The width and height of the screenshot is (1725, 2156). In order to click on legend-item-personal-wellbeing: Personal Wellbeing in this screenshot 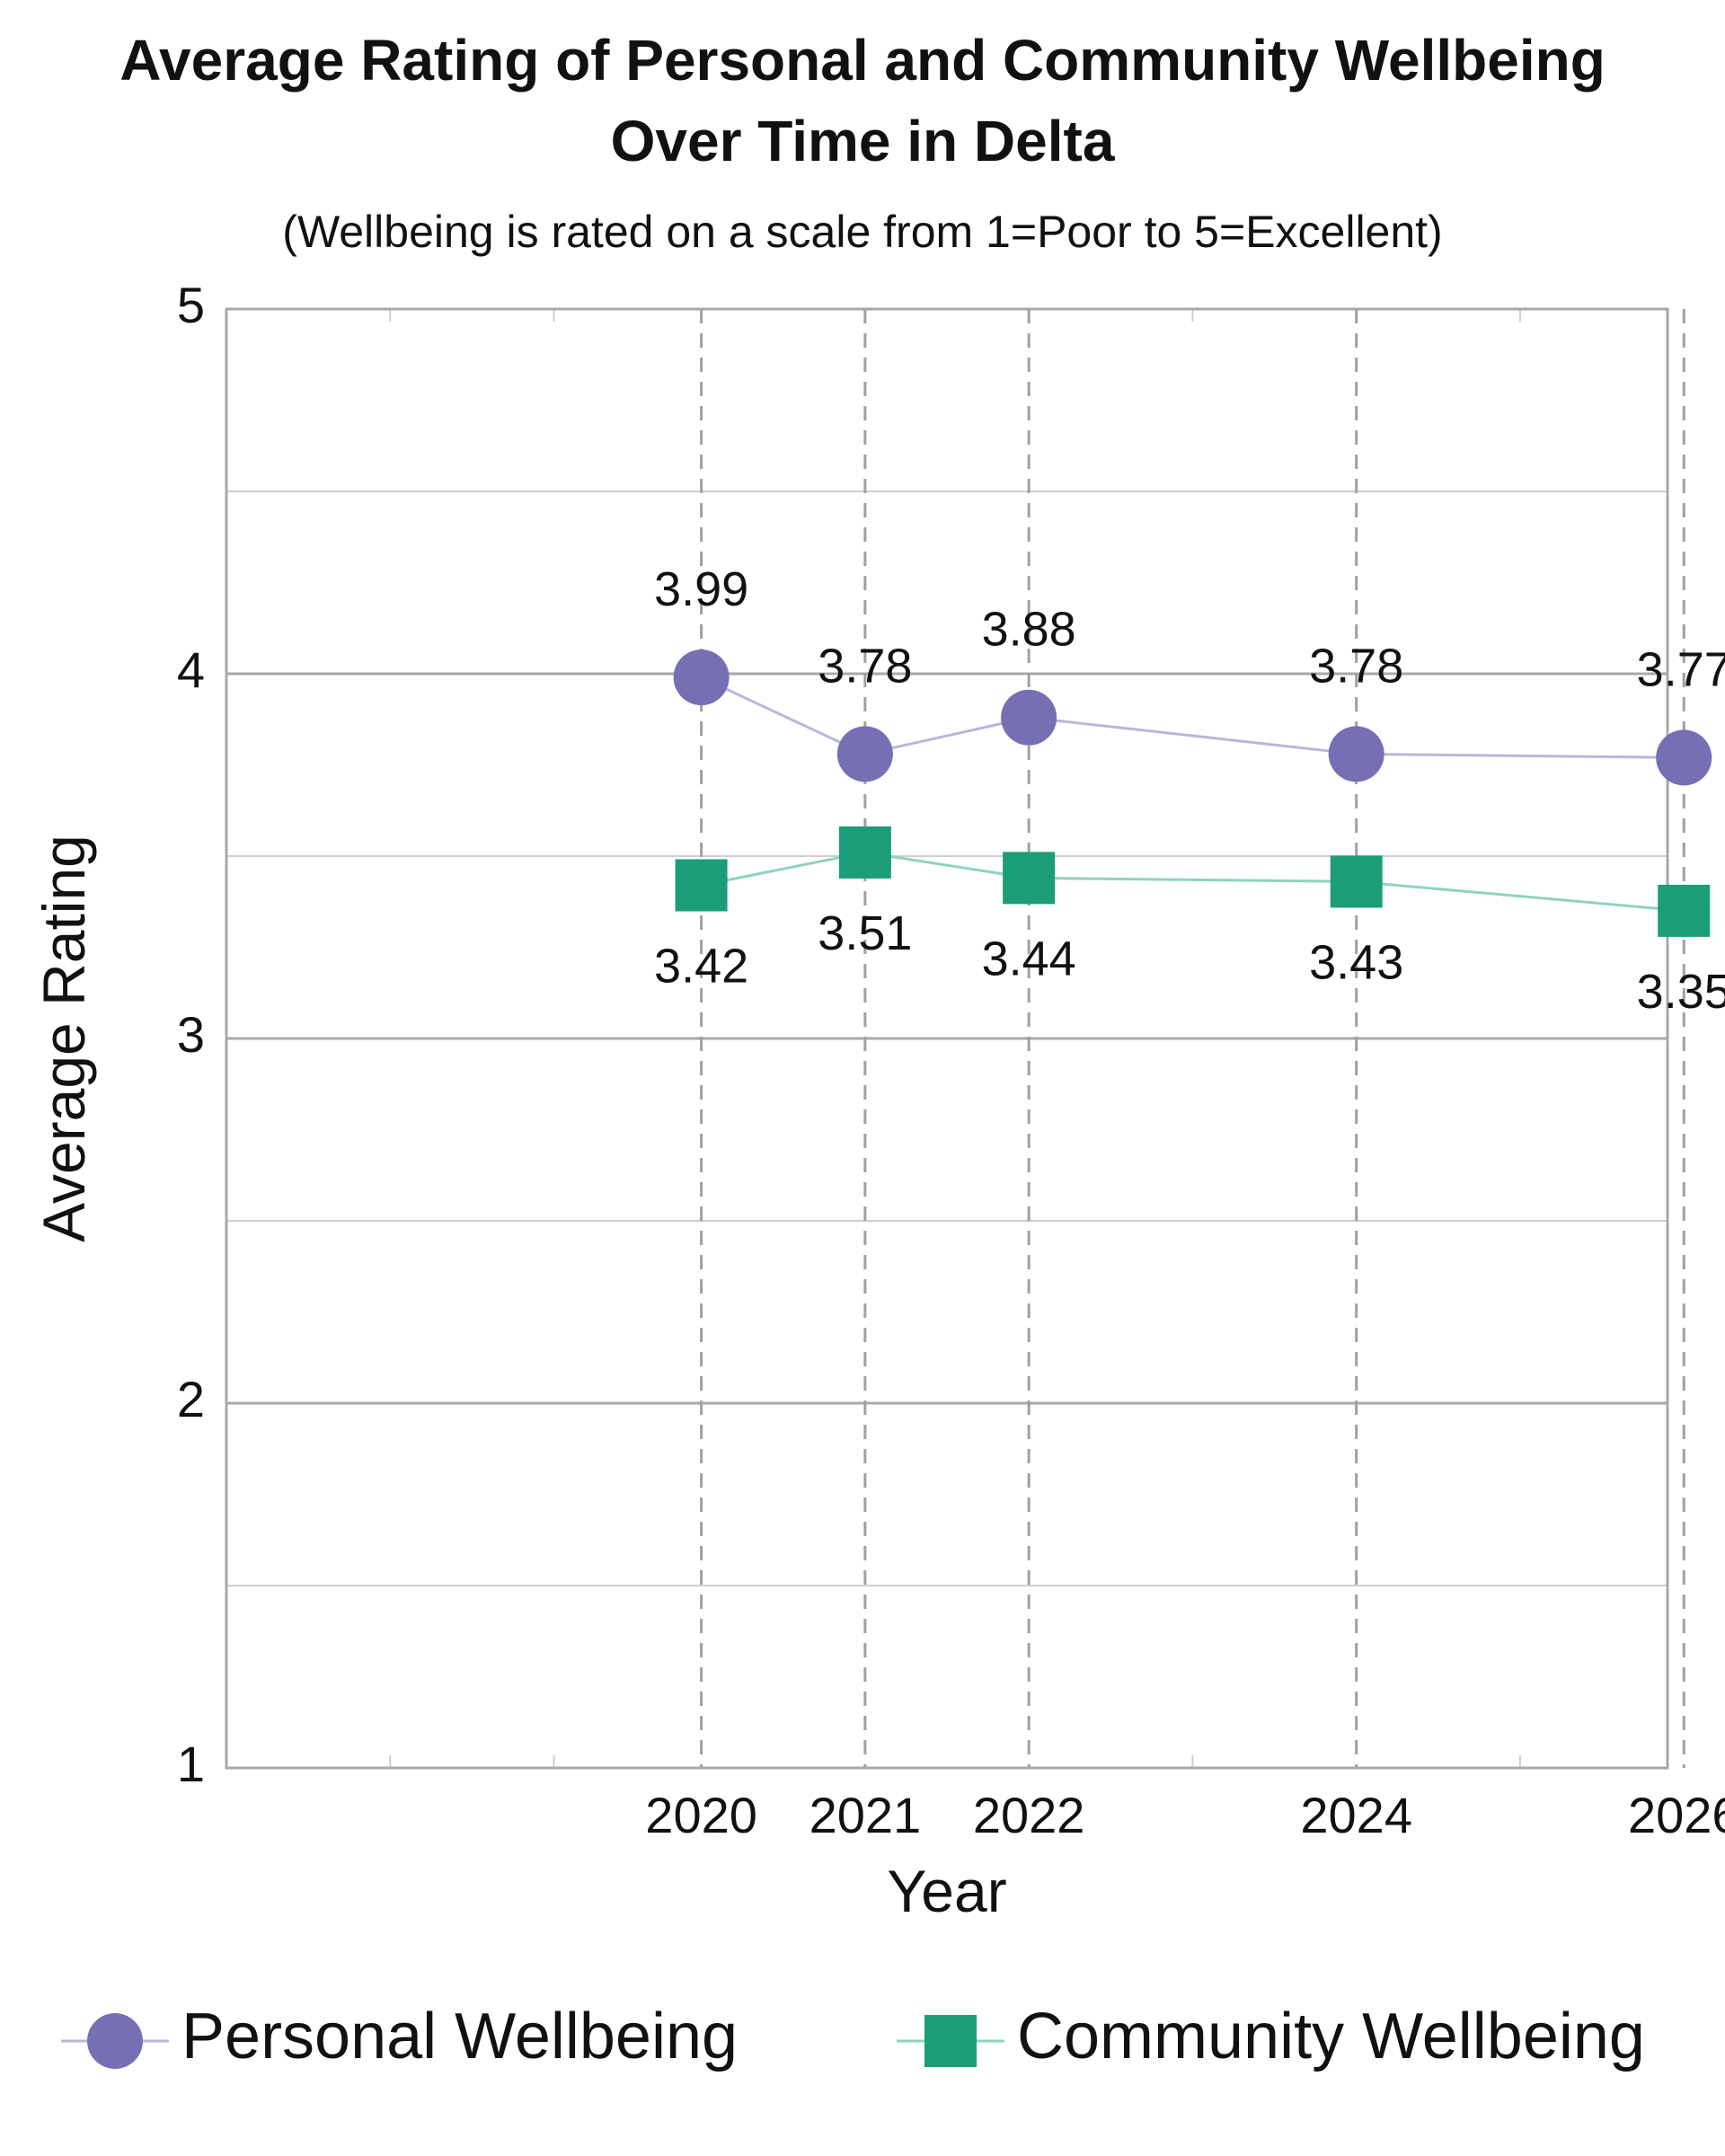, I will do `click(399, 2036)`.